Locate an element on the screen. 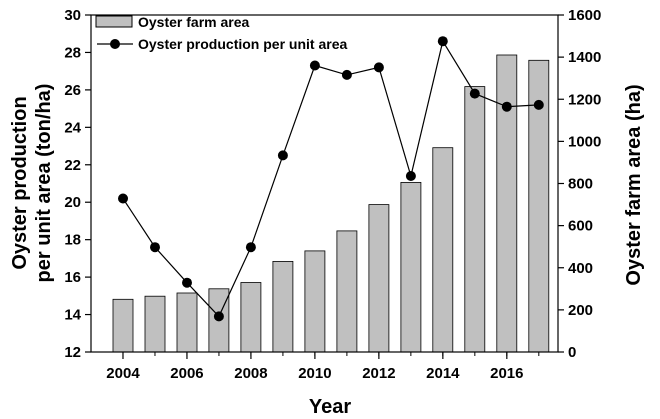  y-left-tick-label: 22 is located at coordinates (72, 165).